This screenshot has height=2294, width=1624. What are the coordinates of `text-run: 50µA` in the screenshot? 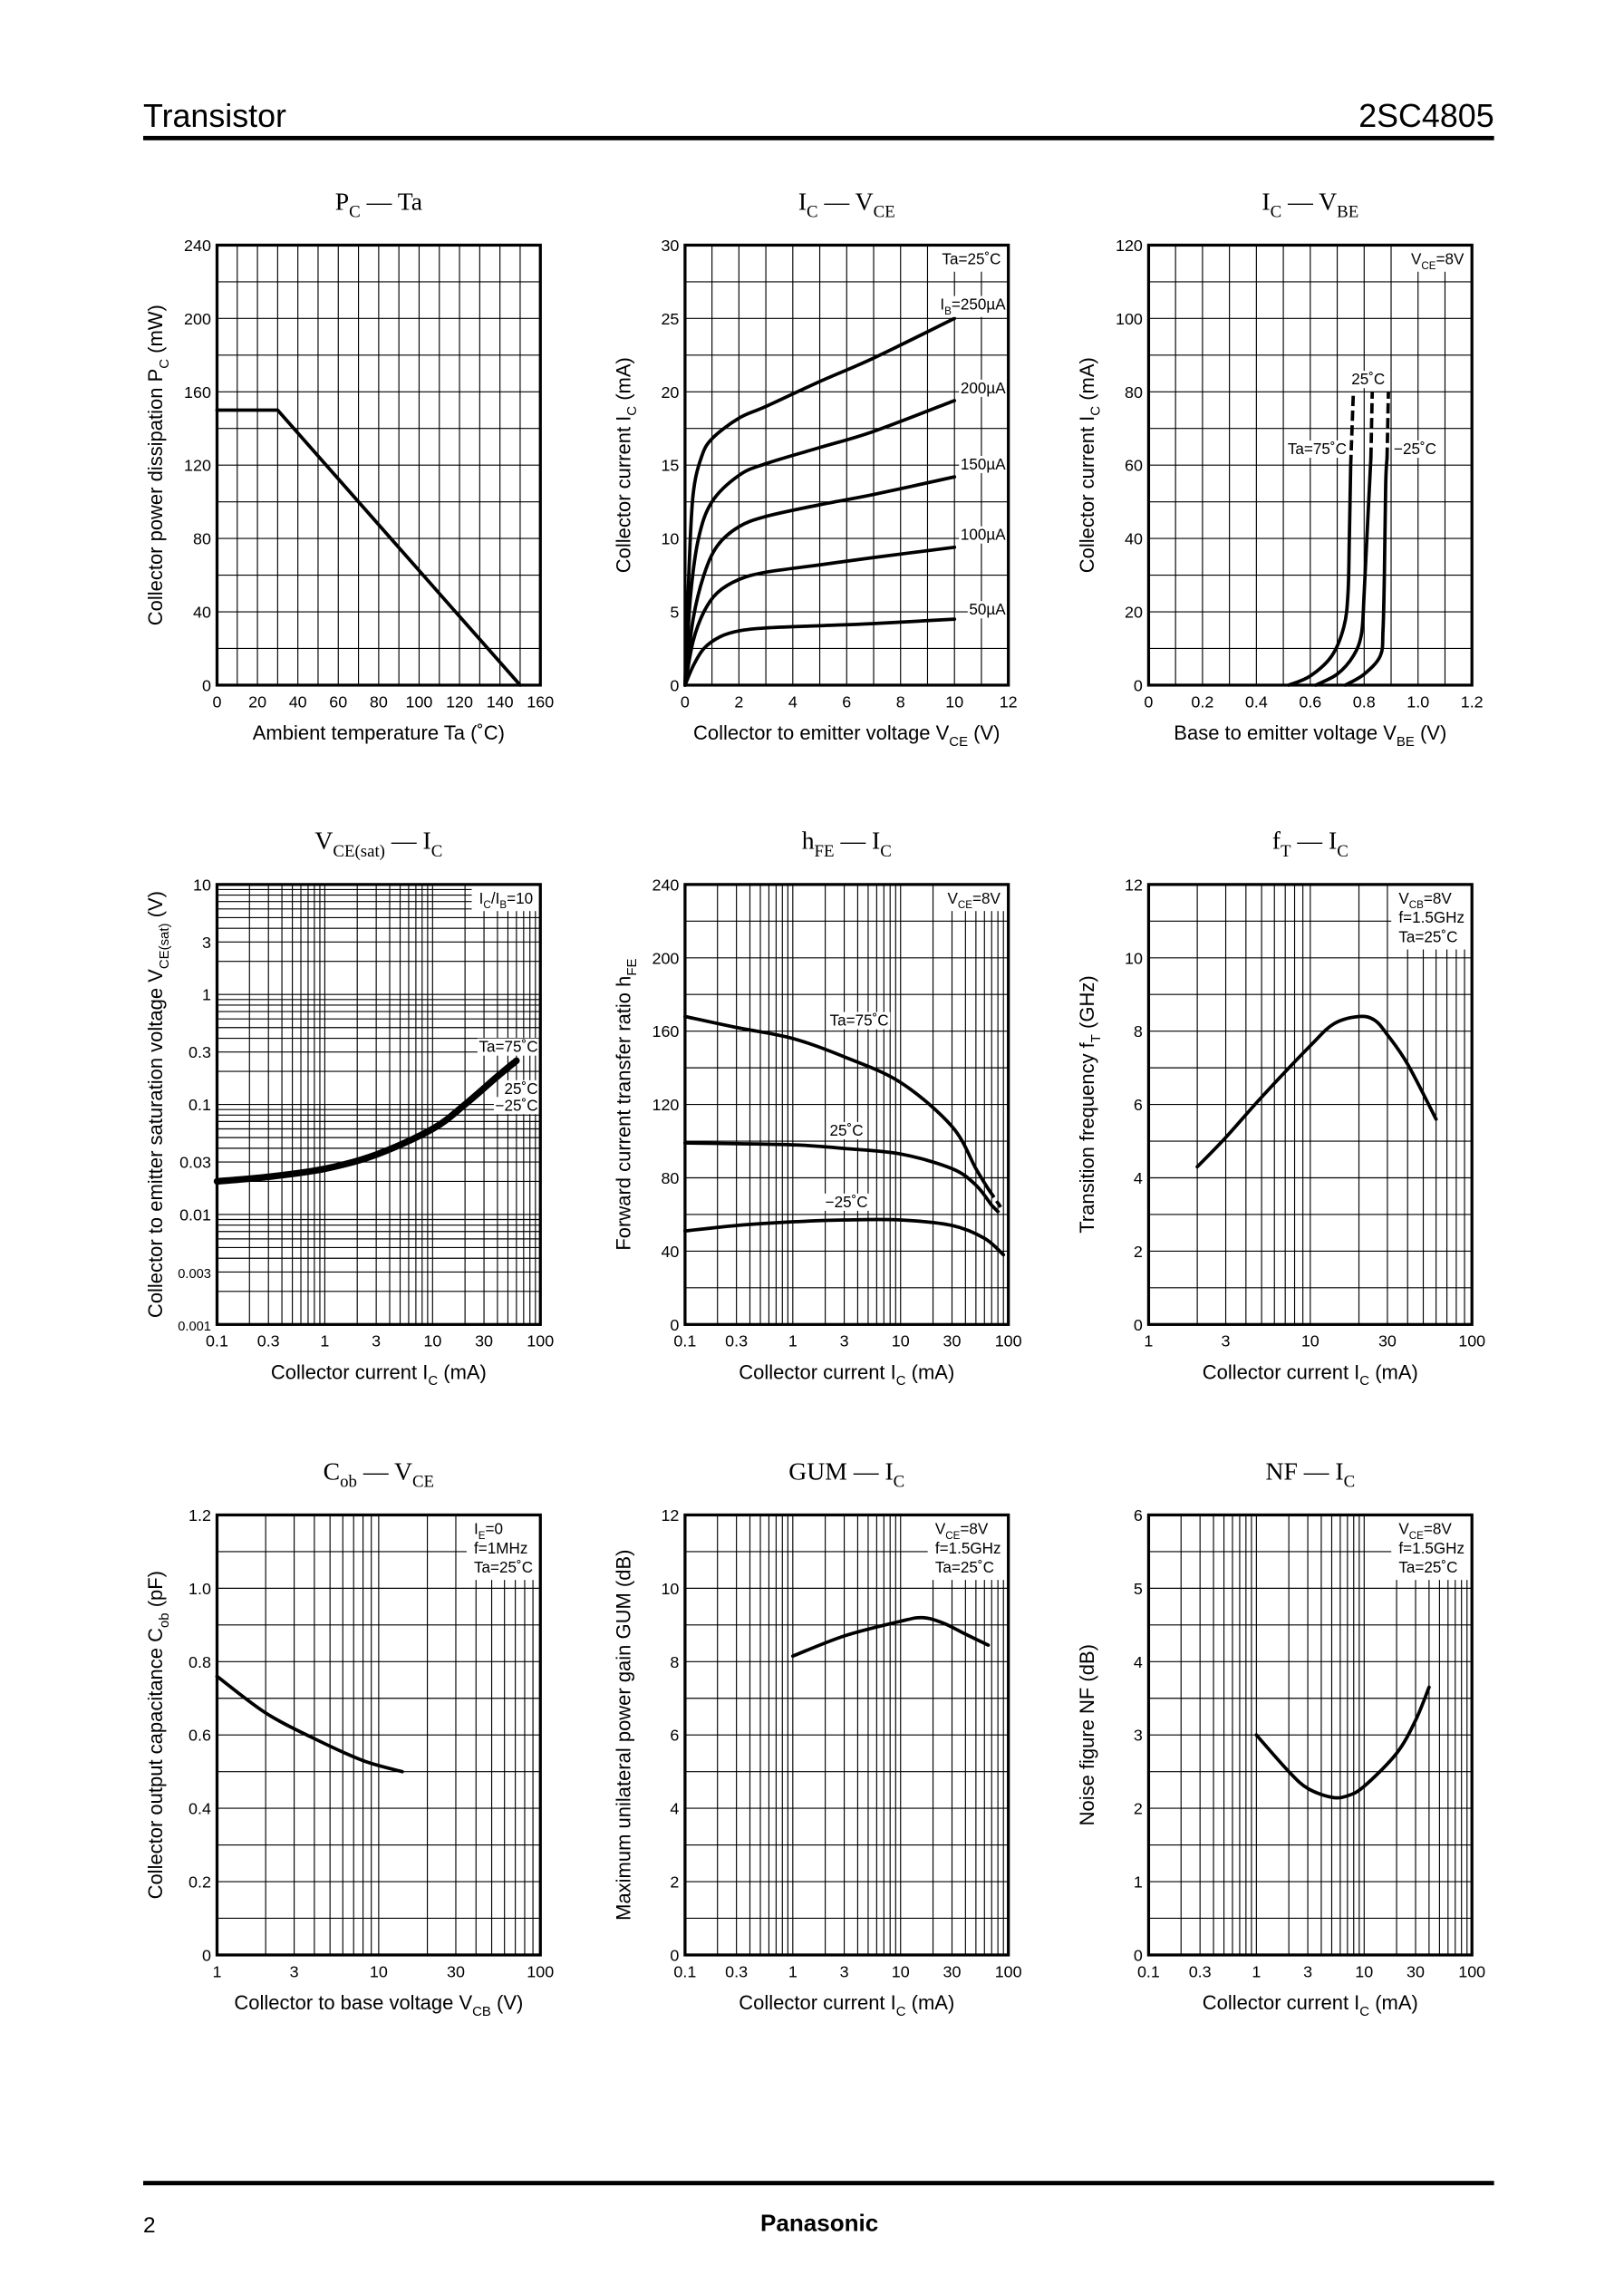 It's located at (987, 609).